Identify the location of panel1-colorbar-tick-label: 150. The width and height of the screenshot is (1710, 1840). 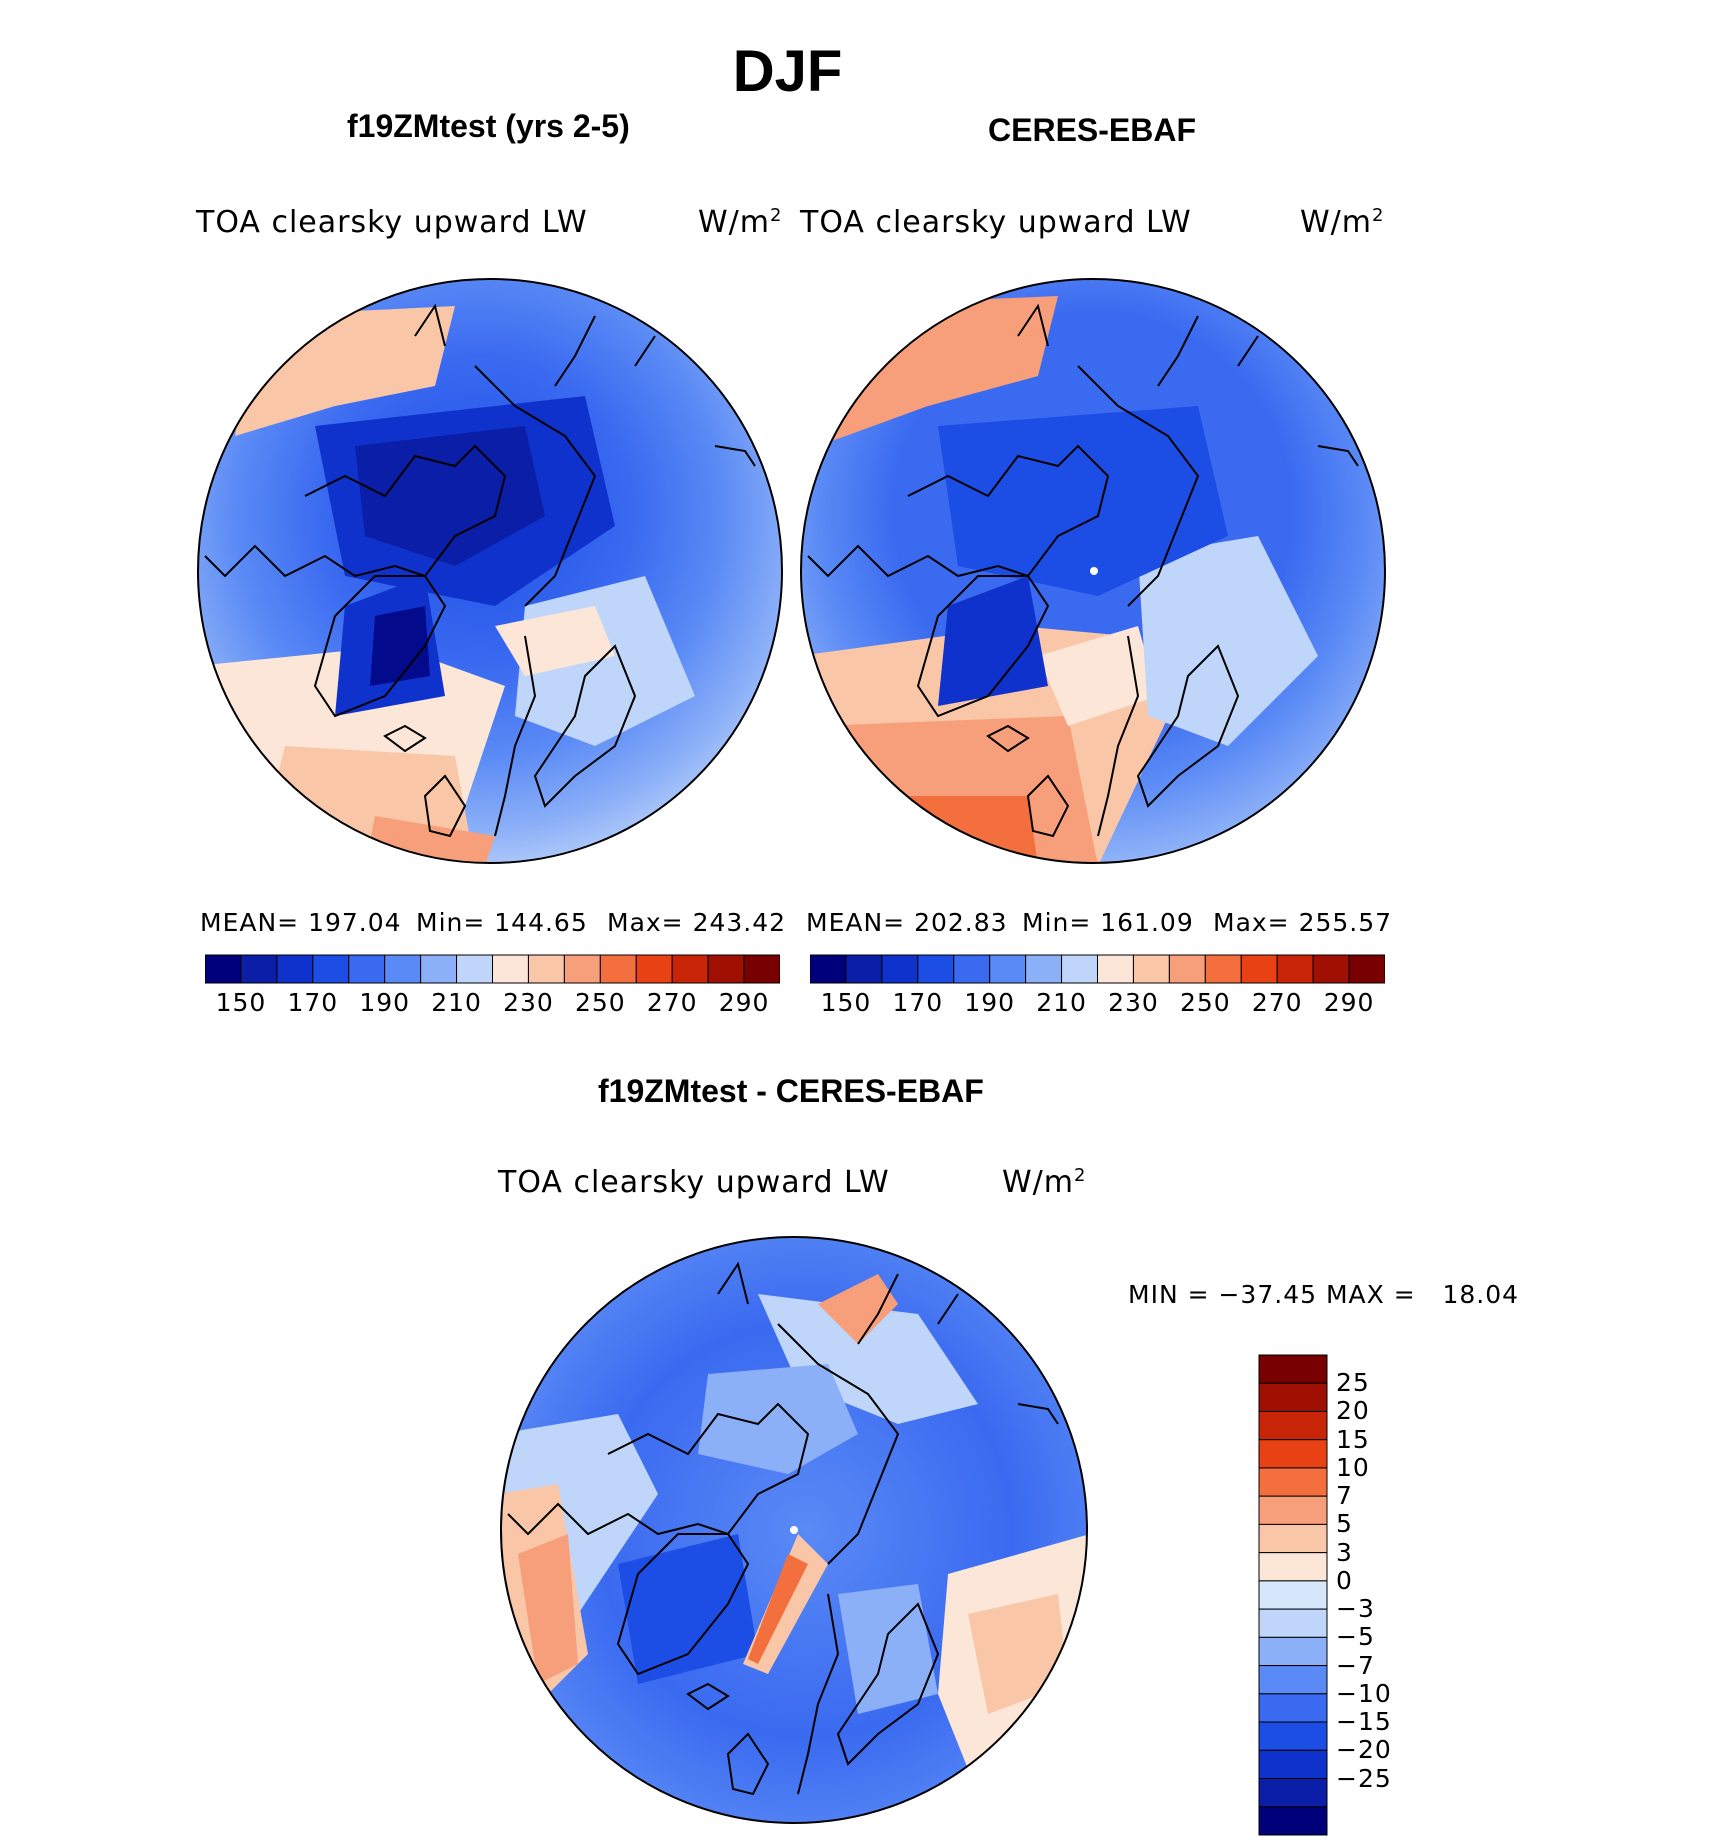
(241, 1002).